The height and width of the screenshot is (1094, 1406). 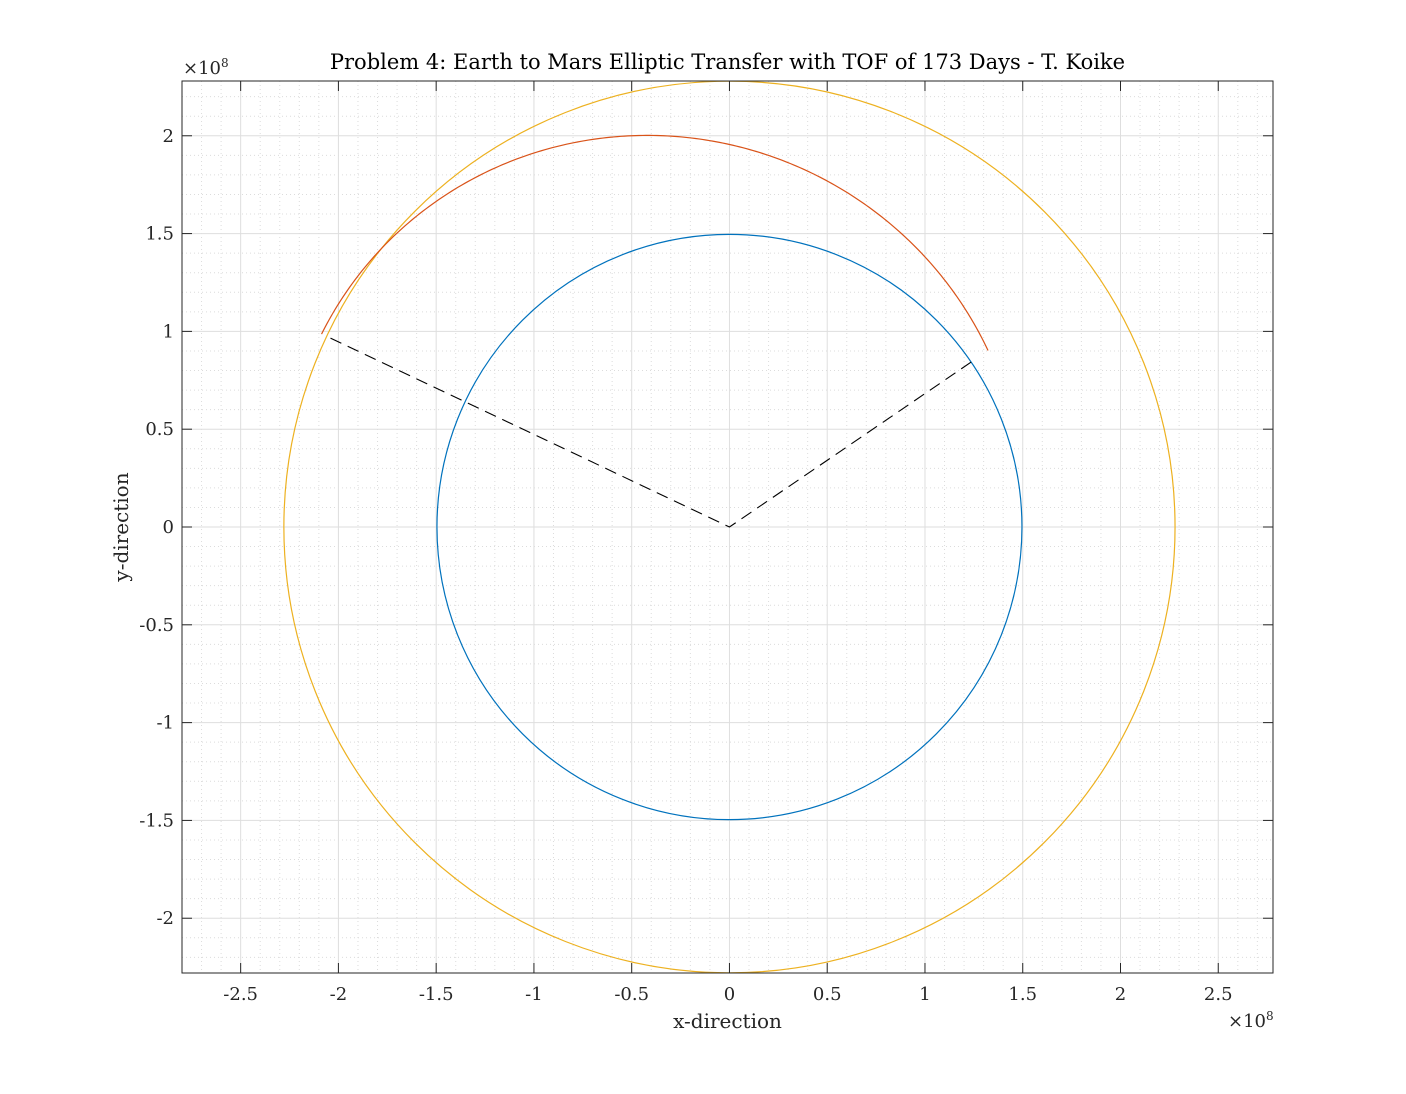 I want to click on y-axis-label: y-direction, so click(x=121, y=527).